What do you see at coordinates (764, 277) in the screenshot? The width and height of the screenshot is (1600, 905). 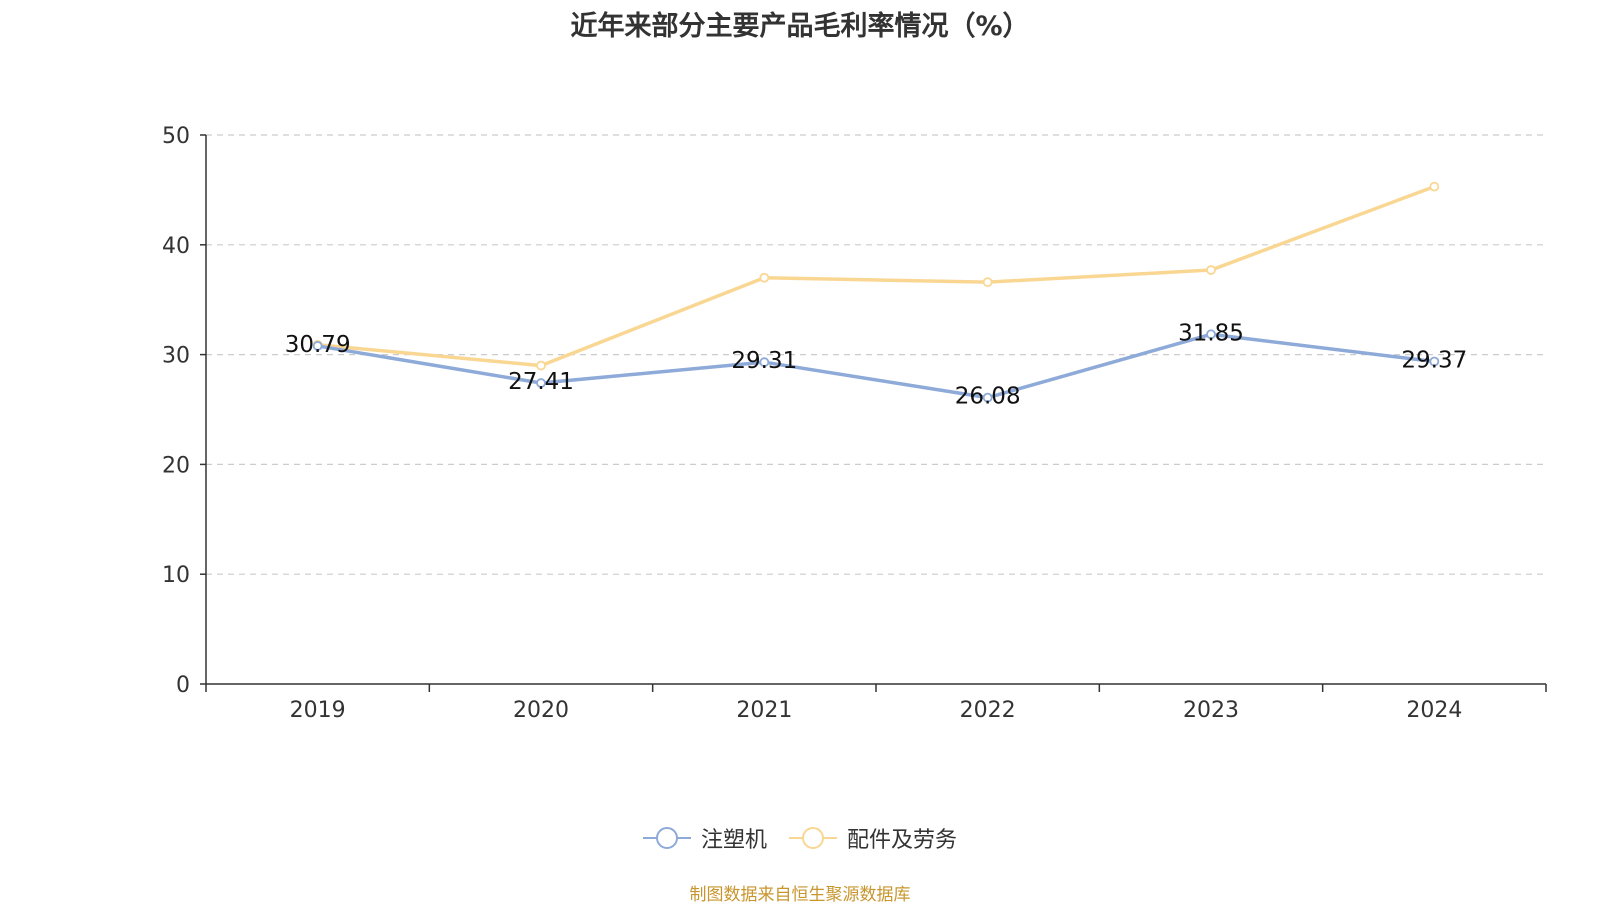 I see `data-point-series2-2021` at bounding box center [764, 277].